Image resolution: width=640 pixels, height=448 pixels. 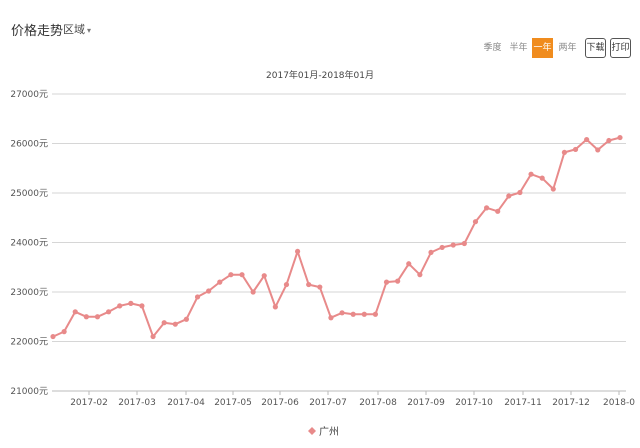 I want to click on range-one-year-button: 一年, so click(x=542, y=48).